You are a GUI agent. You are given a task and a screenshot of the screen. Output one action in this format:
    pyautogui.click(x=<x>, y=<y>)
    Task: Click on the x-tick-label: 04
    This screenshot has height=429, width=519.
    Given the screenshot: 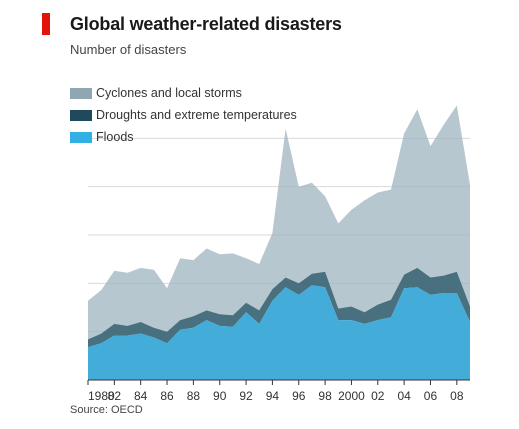 What is the action you would take?
    pyautogui.click(x=404, y=396)
    